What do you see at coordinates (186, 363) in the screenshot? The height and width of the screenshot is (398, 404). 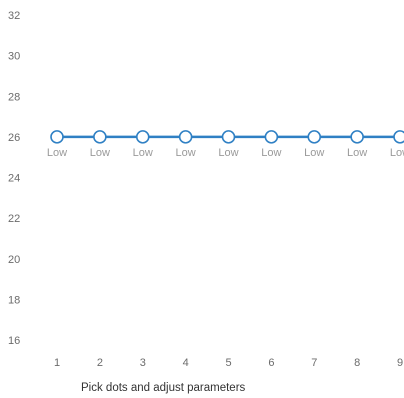 I see `x-tick-label: 4` at bounding box center [186, 363].